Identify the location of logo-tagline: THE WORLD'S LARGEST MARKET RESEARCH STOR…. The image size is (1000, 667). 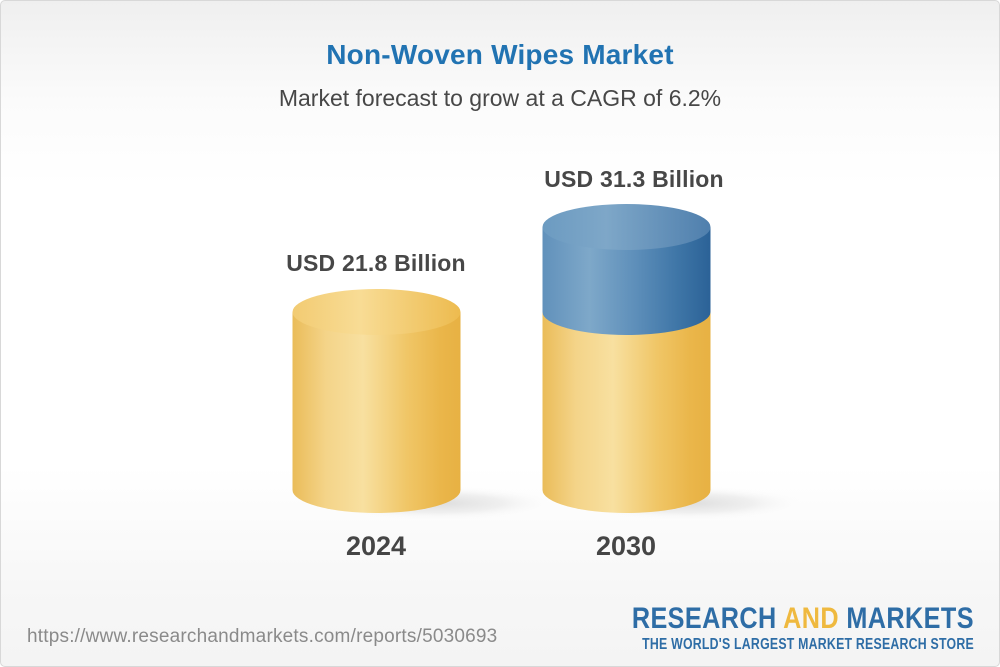
(808, 644).